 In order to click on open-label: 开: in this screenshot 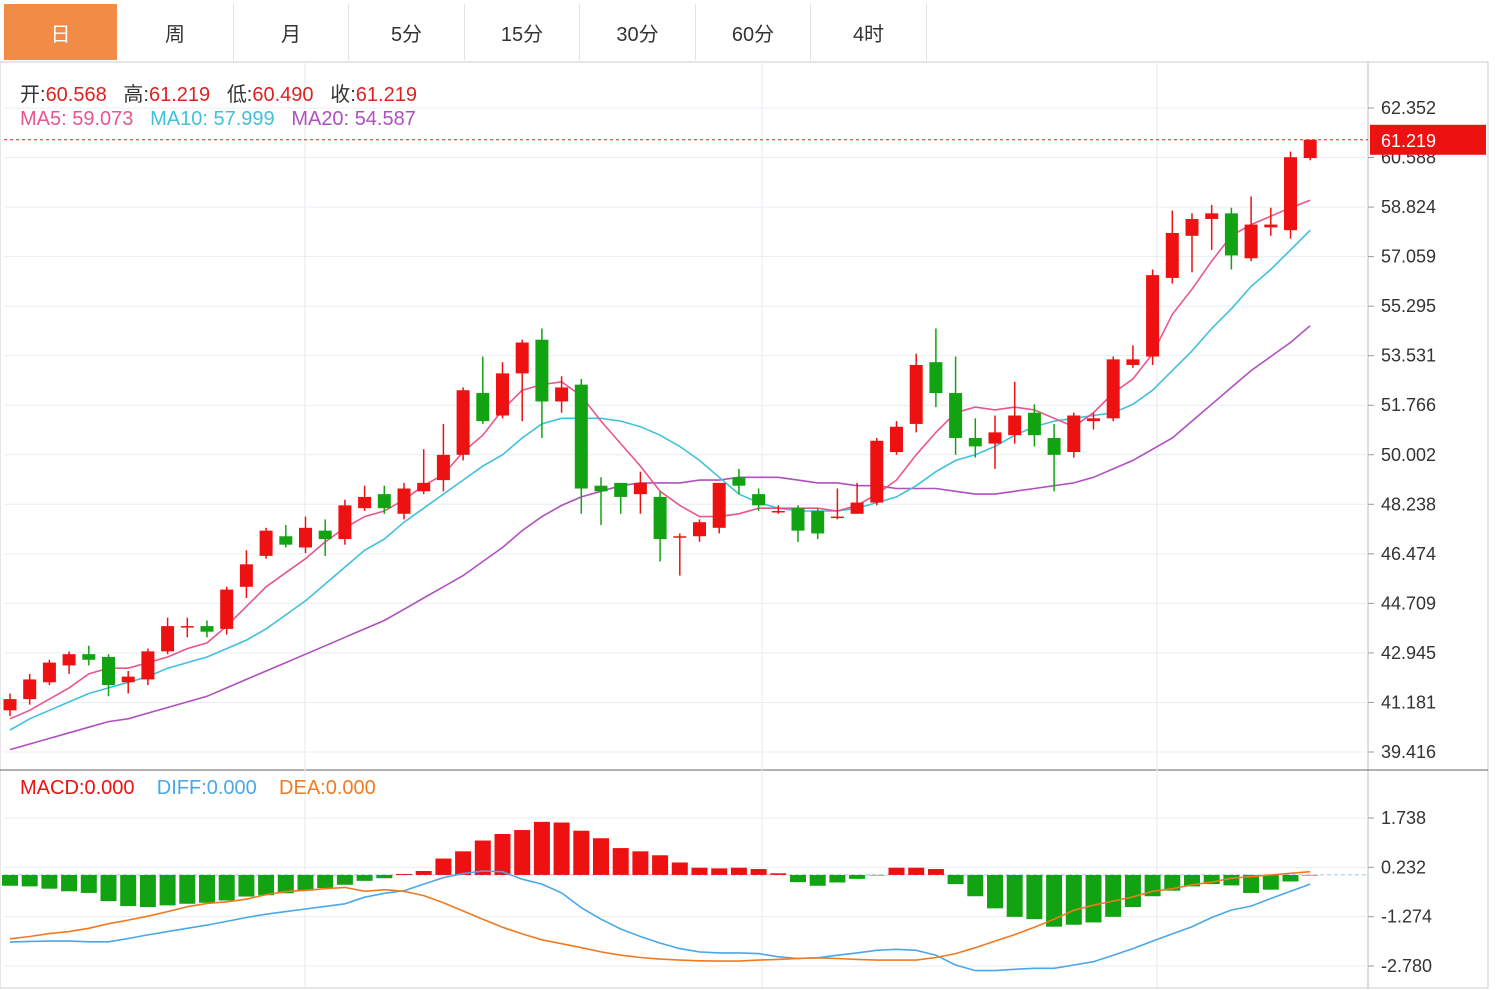, I will do `click(33, 95)`.